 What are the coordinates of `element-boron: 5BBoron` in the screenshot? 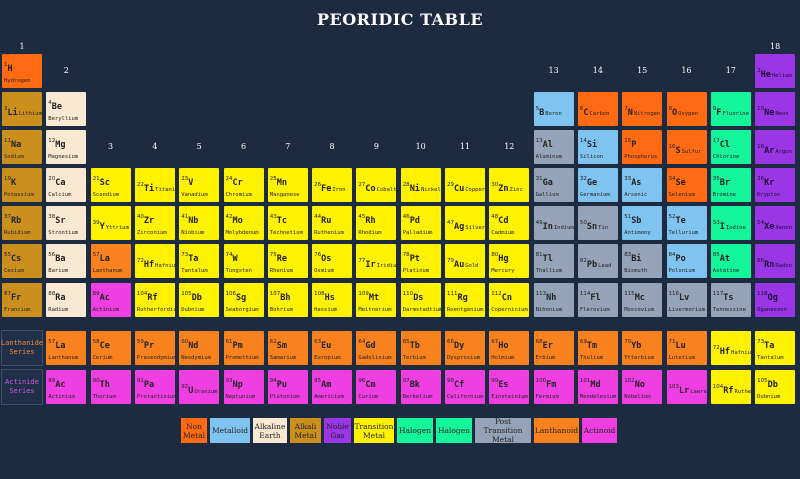 It's located at (553, 109).